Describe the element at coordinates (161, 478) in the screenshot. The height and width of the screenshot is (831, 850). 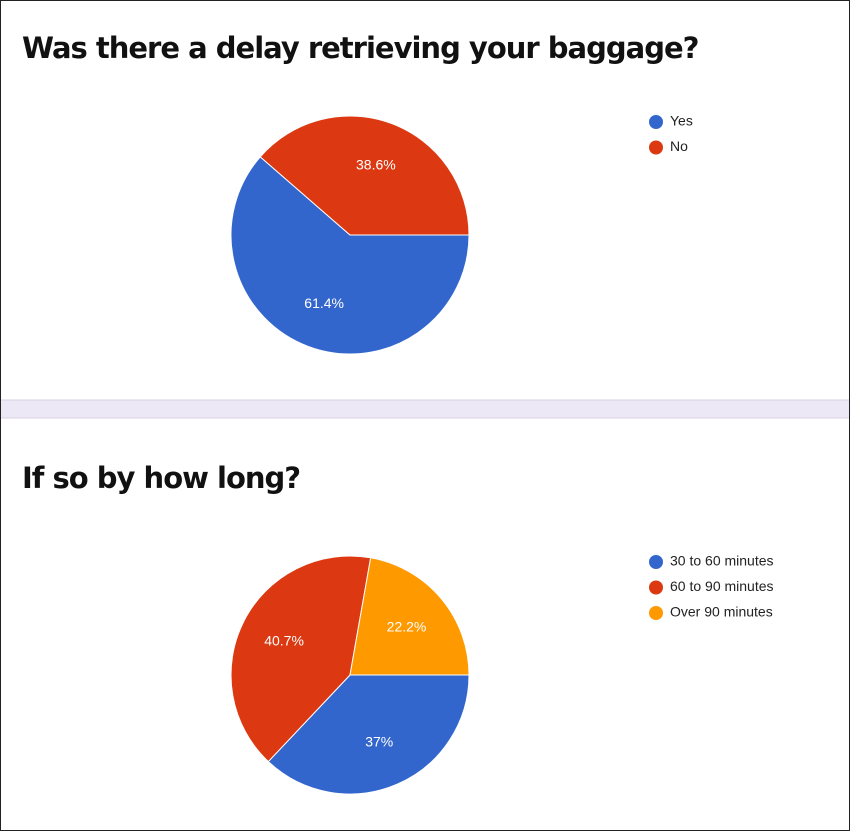
I see `chart-title: If so by how long?` at that location.